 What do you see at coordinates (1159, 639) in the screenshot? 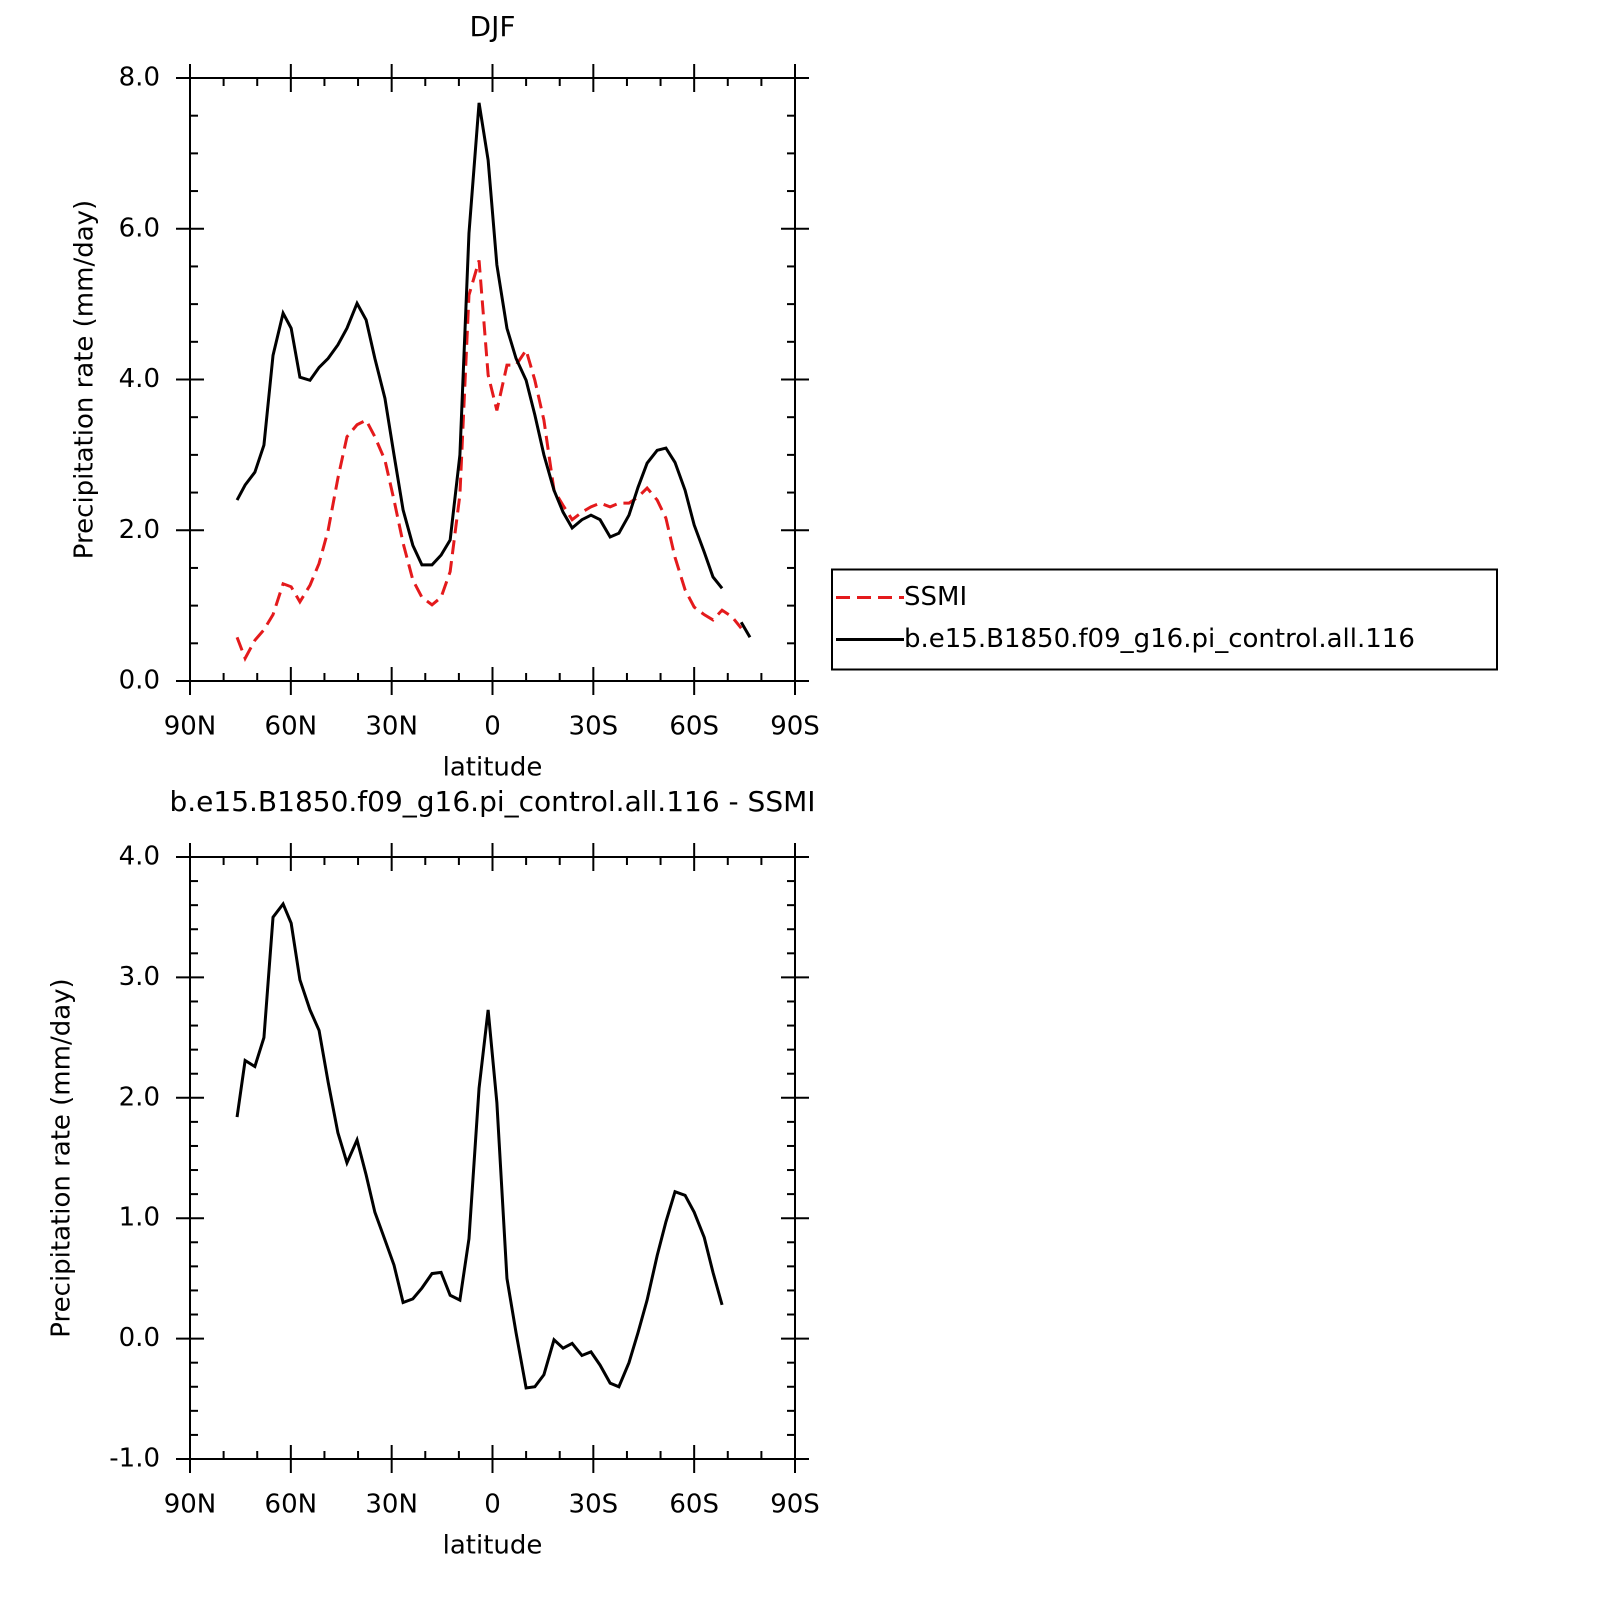
I see `legend-label: b.e15.B1850.f09_g16.pi_control.all.116` at bounding box center [1159, 639].